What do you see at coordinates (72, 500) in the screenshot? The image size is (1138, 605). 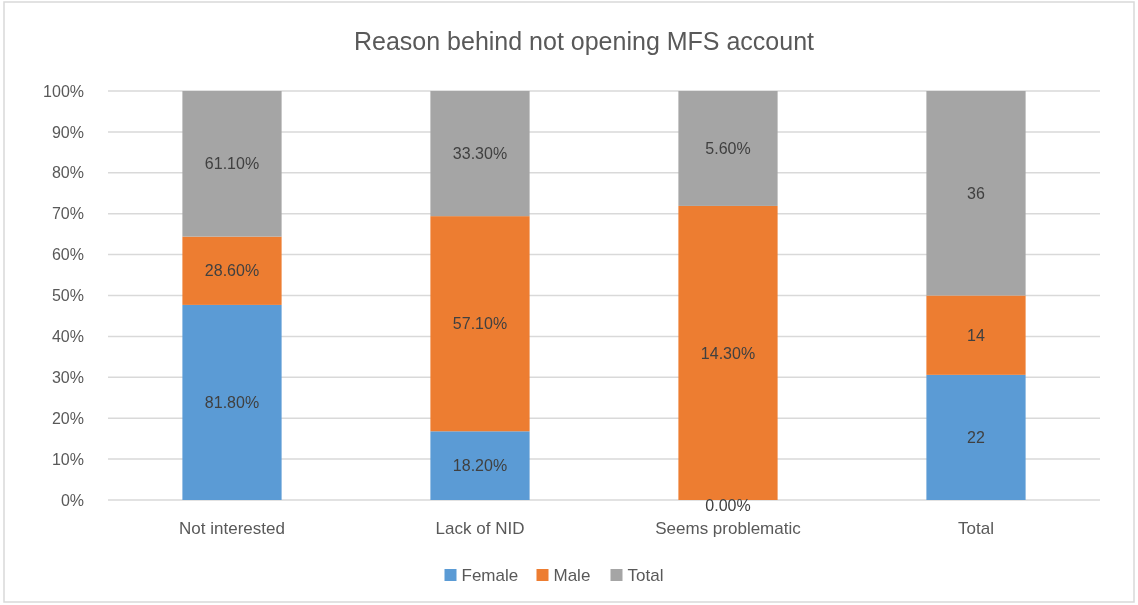 I see `y-tick-label: 0%` at bounding box center [72, 500].